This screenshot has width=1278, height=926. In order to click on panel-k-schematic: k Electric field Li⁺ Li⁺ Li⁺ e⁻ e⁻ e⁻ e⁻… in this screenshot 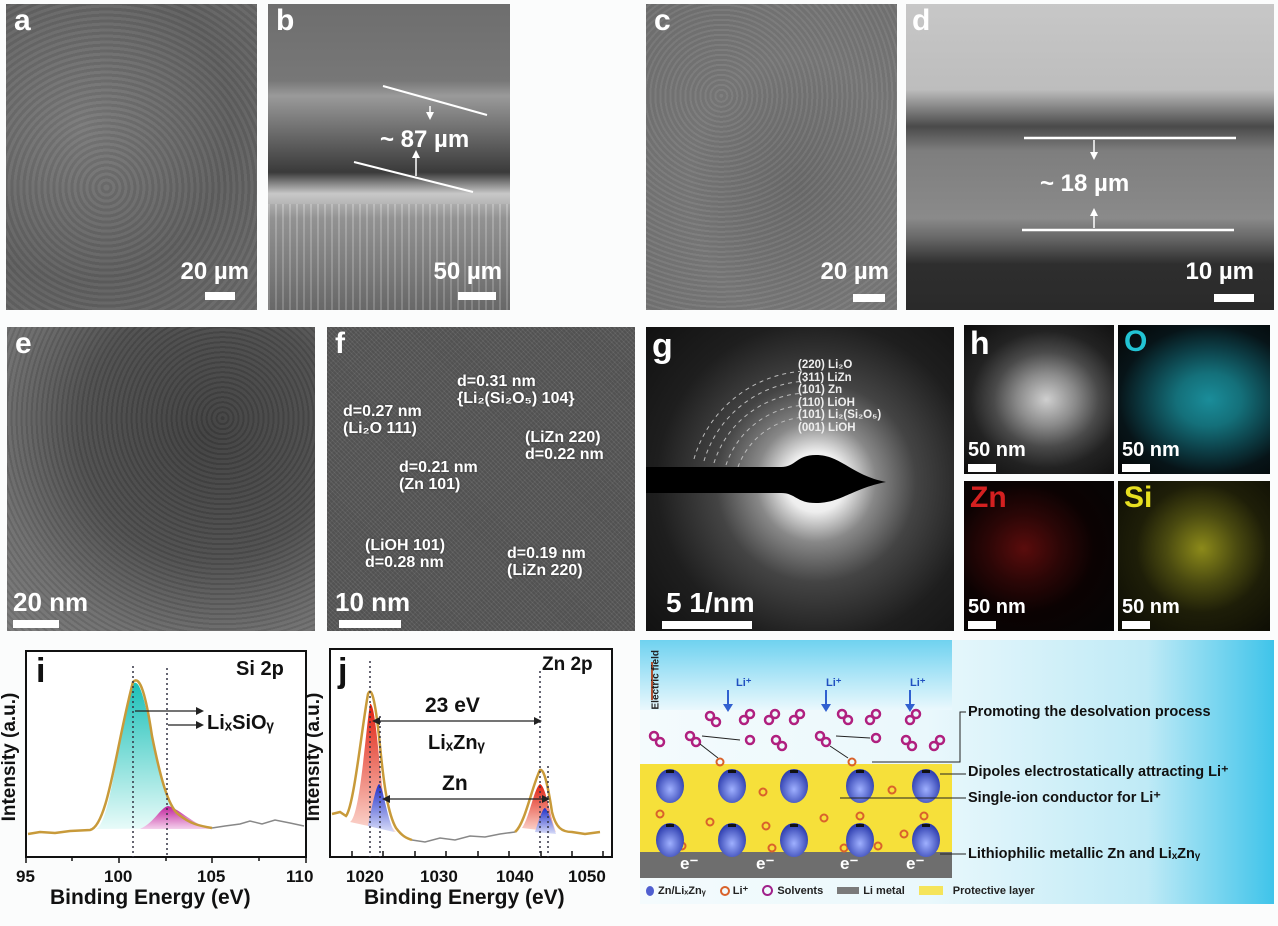, I will do `click(957, 772)`.